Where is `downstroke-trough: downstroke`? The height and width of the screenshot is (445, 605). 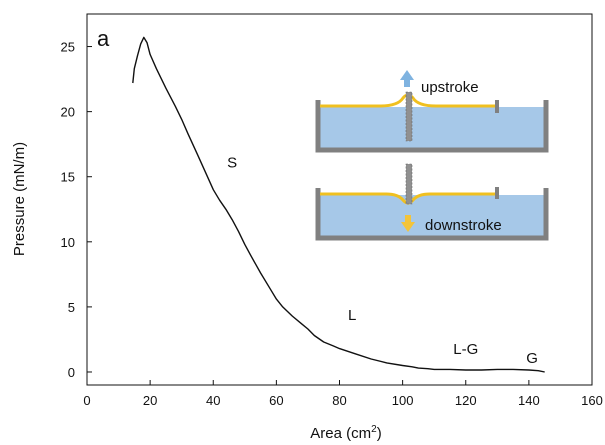 downstroke-trough: downstroke is located at coordinates (432, 202).